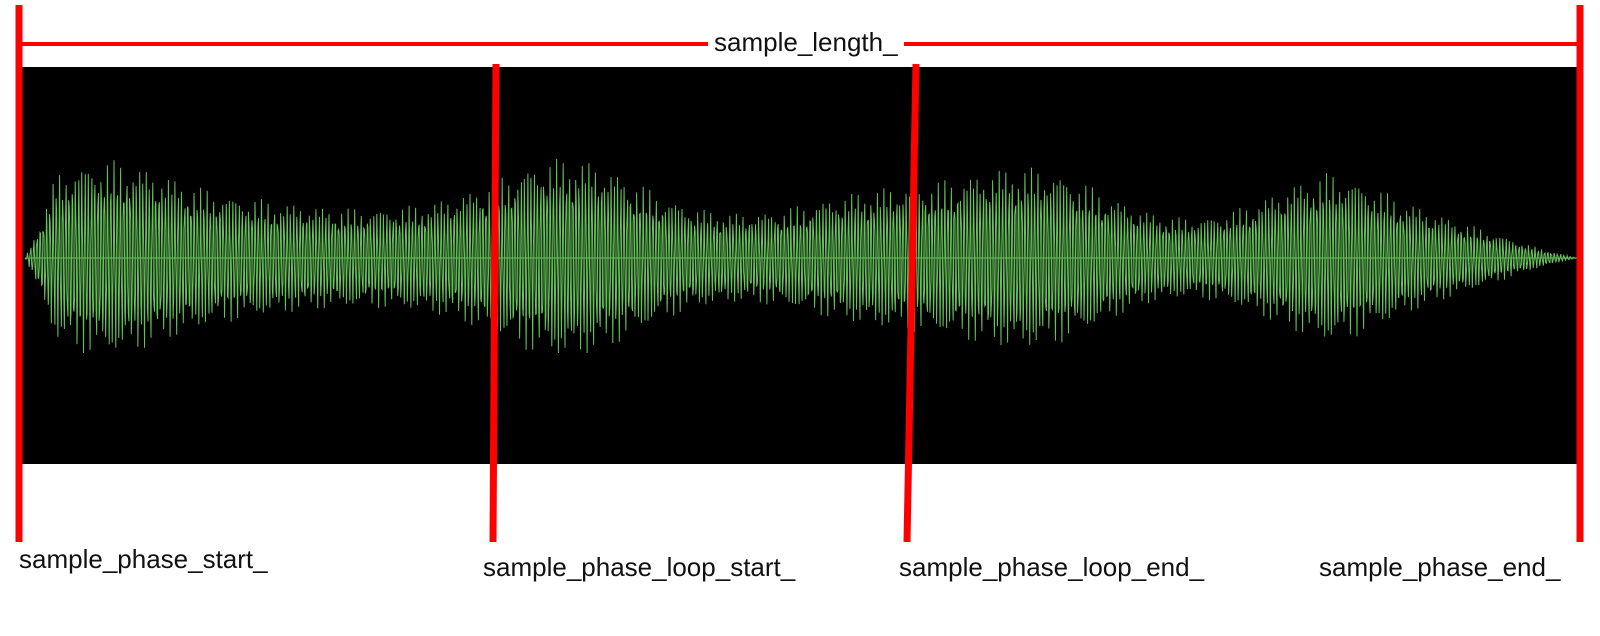 This screenshot has height=636, width=1600. I want to click on sample-phase-start-label: sample_phase_start_, so click(143, 559).